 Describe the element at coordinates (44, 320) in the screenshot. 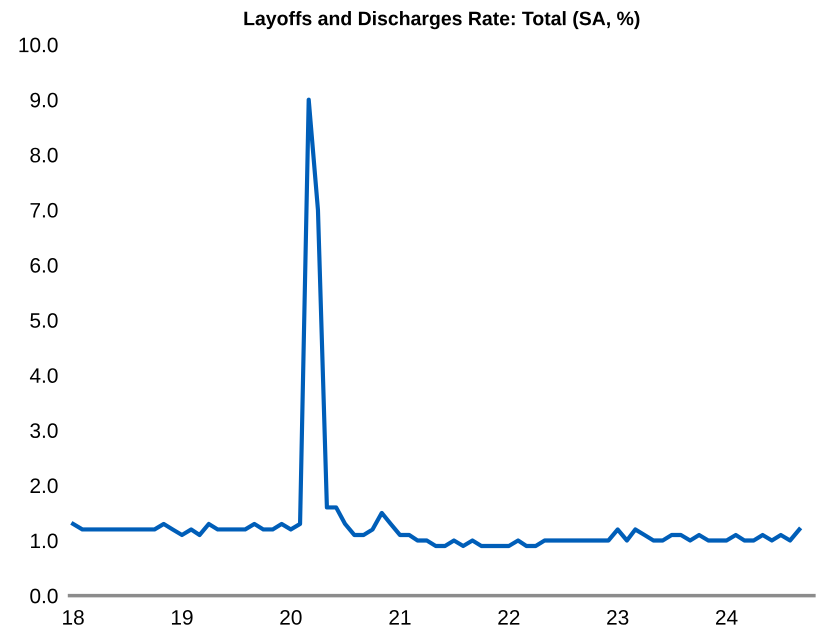

I see `y-tick-label: 5.0` at that location.